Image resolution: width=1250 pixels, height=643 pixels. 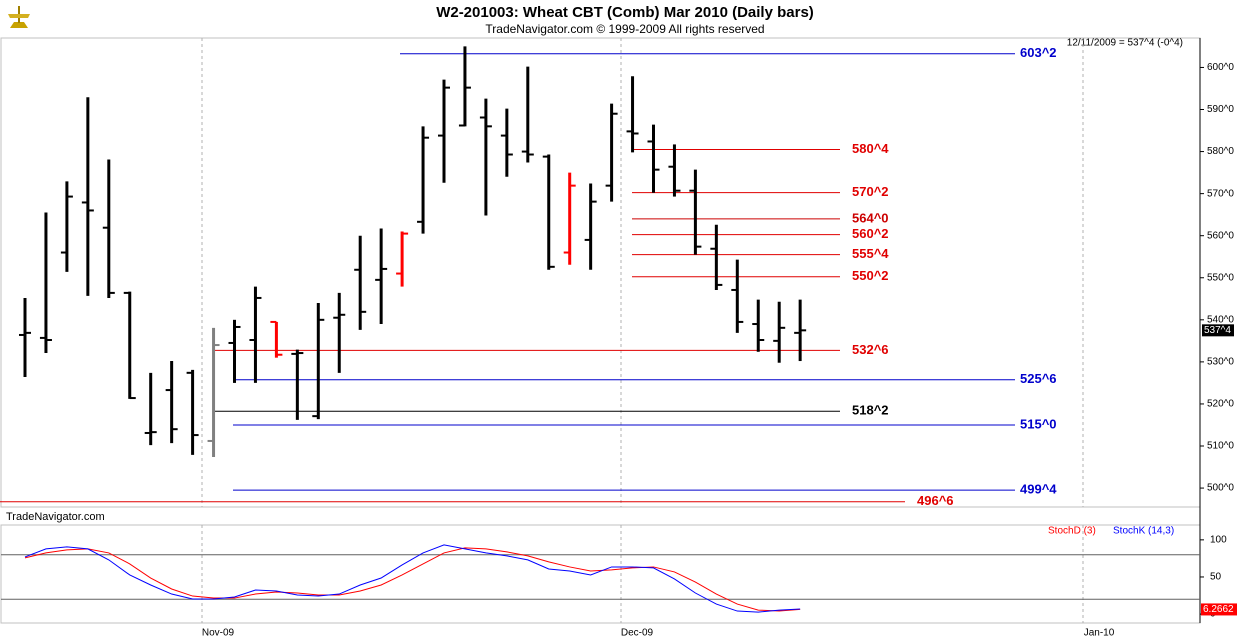 What do you see at coordinates (218, 633) in the screenshot?
I see `x-tick-label: Nov-09` at bounding box center [218, 633].